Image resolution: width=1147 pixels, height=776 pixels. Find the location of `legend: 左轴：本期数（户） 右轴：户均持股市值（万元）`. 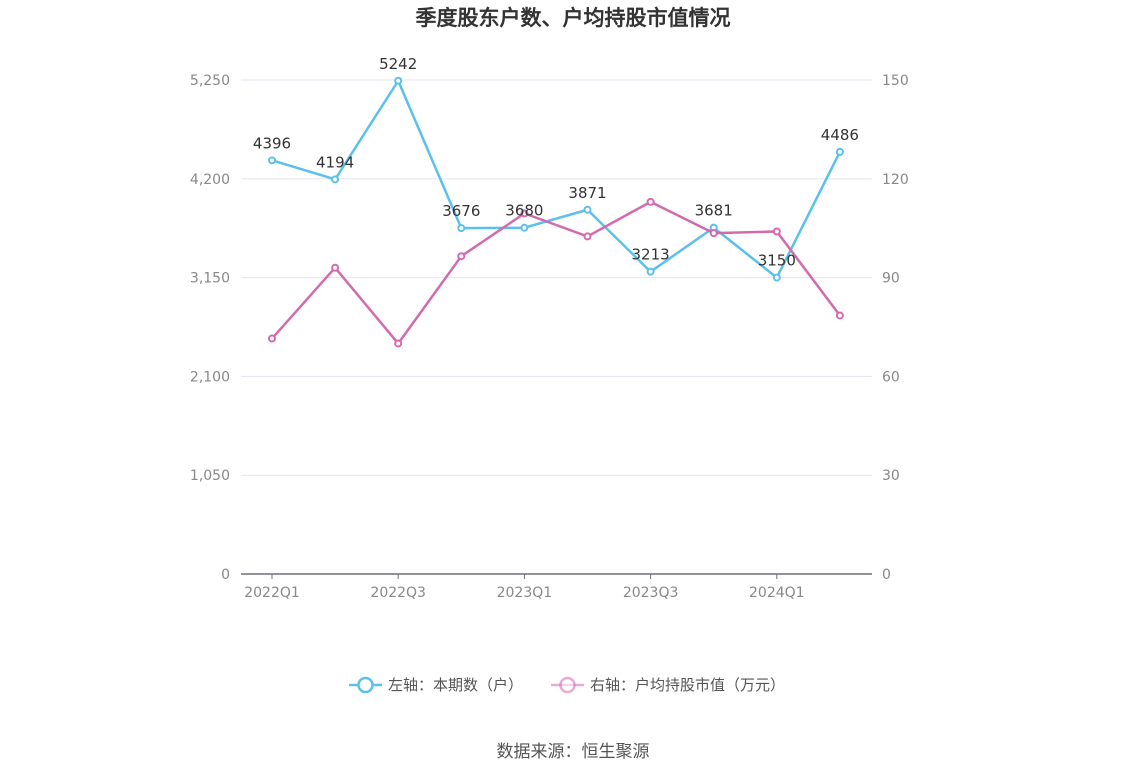

legend: 左轴：本期数（户） 右轴：户均持股市值（万元） is located at coordinates (567, 685).